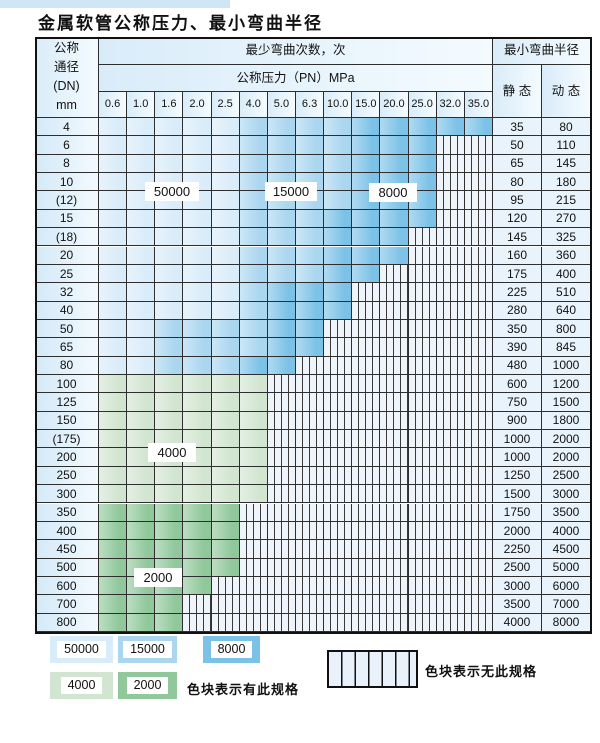 This screenshot has width=600, height=743. I want to click on dn-cell: 10, so click(67, 182).